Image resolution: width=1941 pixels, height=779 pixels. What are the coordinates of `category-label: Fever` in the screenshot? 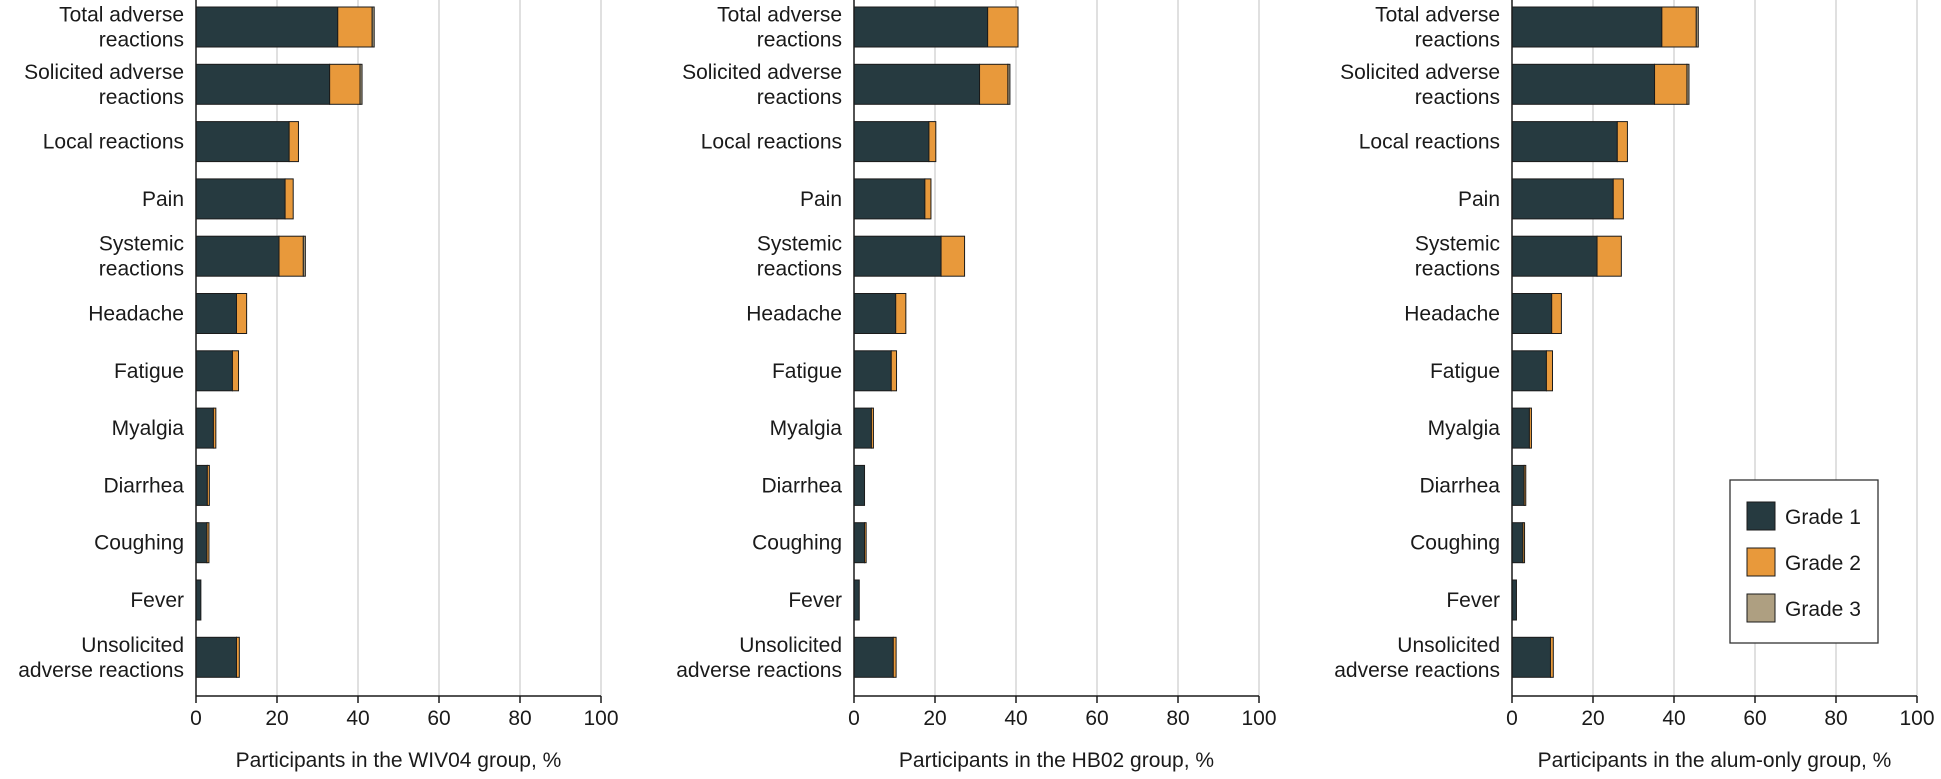 It's located at (157, 600).